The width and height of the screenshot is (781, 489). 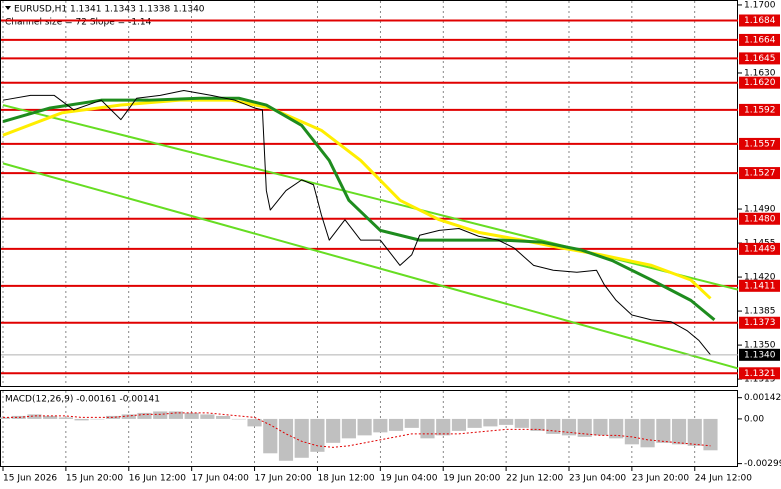 I want to click on y-tick-label: 1.1315, so click(x=760, y=380).